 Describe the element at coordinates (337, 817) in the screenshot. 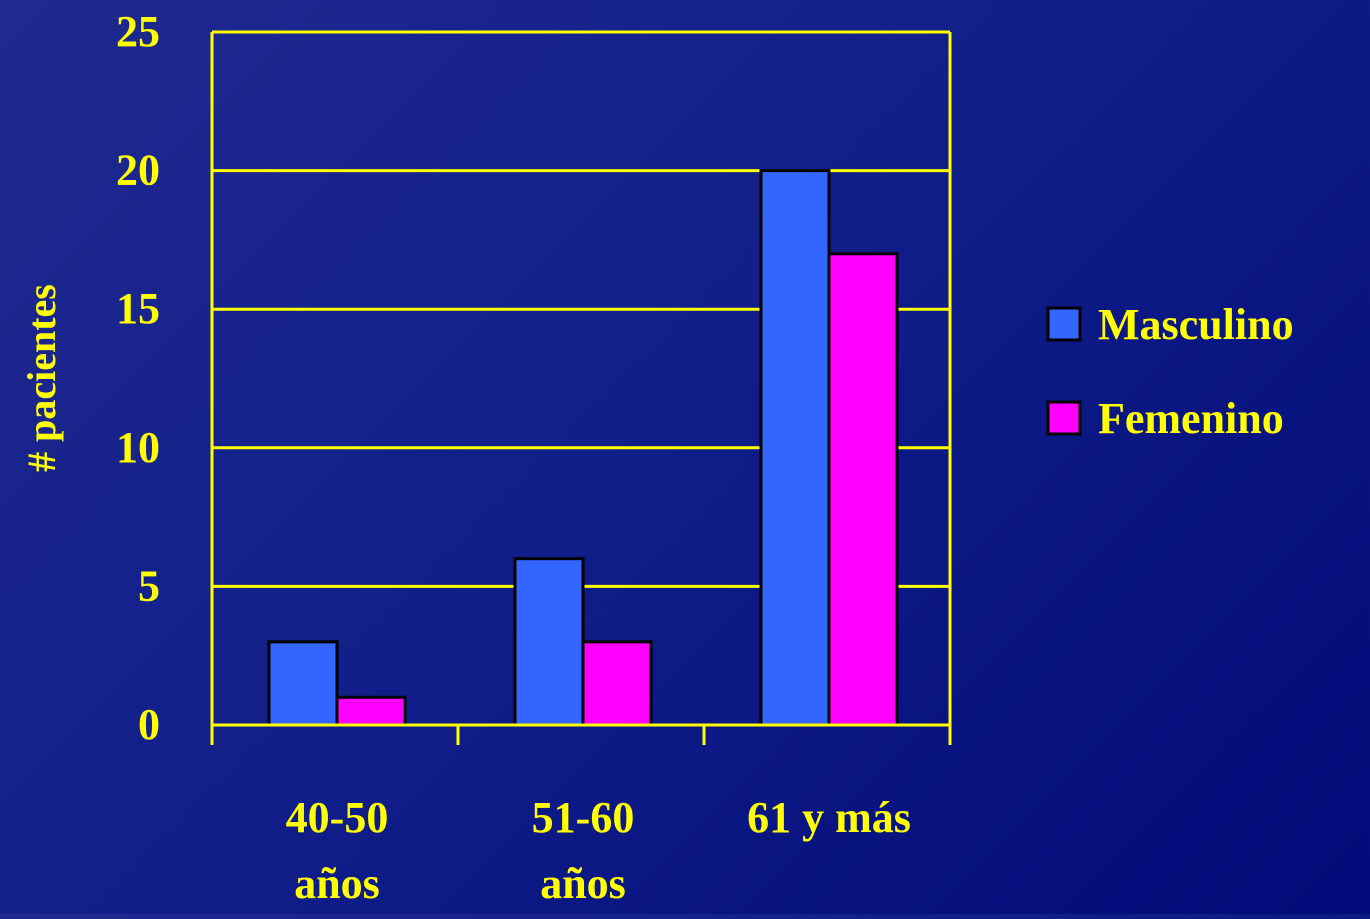

I see `x-tick-label-line: 40-50` at that location.